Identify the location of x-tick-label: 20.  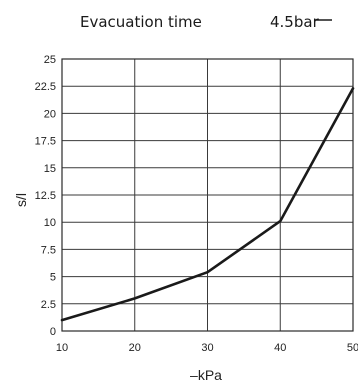
(135, 348).